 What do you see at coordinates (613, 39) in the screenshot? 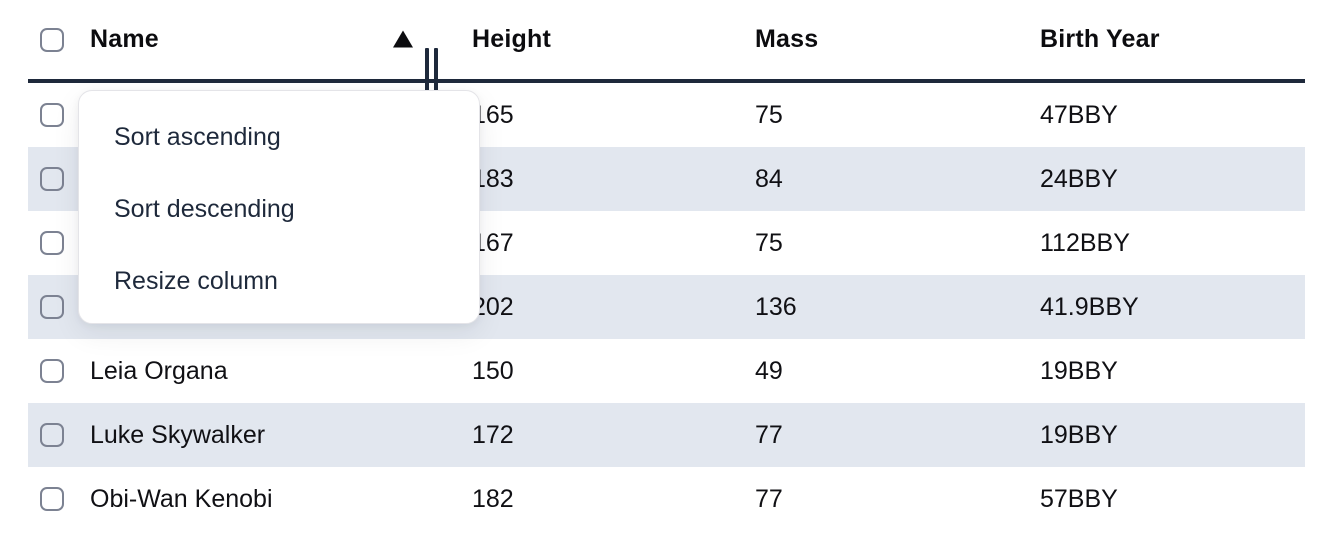
I see `column-header-height: Height` at bounding box center [613, 39].